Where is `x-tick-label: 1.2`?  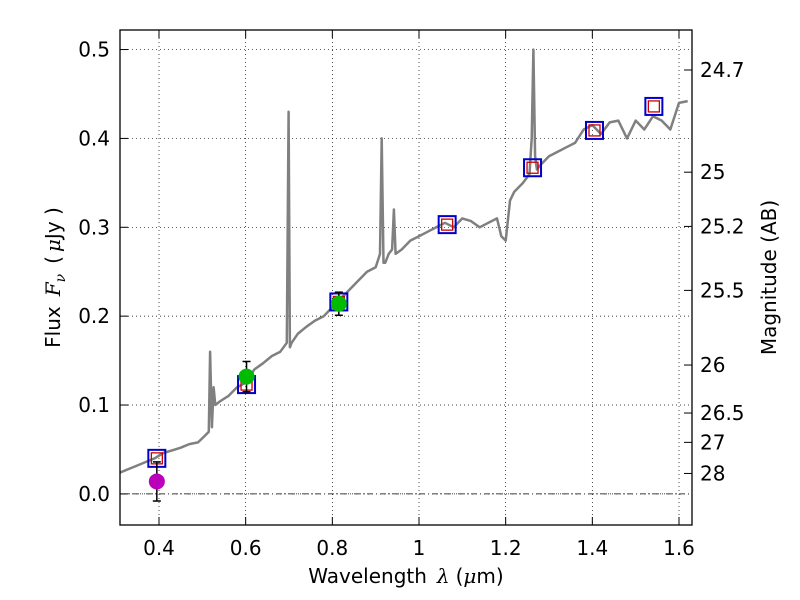
x-tick-label: 1.2 is located at coordinates (506, 548).